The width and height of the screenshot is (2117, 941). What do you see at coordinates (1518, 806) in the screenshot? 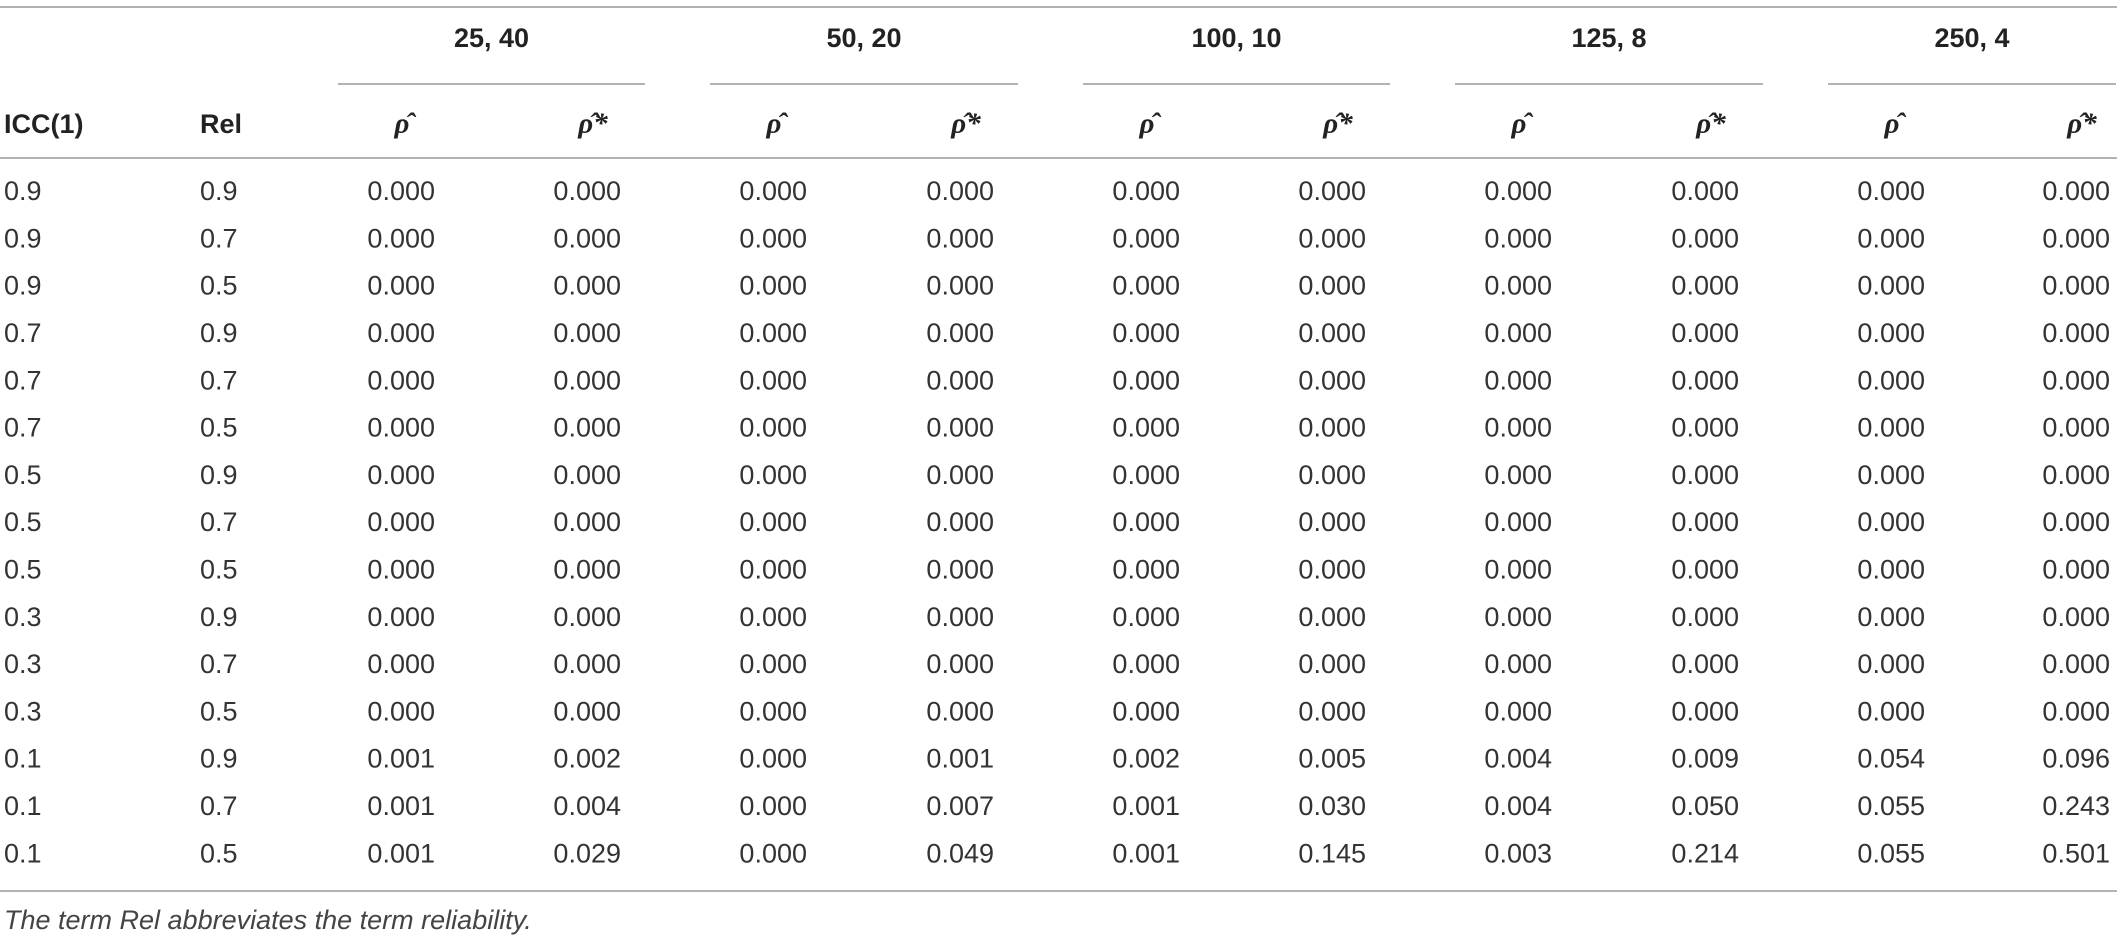
I see `cell: 0.004` at bounding box center [1518, 806].